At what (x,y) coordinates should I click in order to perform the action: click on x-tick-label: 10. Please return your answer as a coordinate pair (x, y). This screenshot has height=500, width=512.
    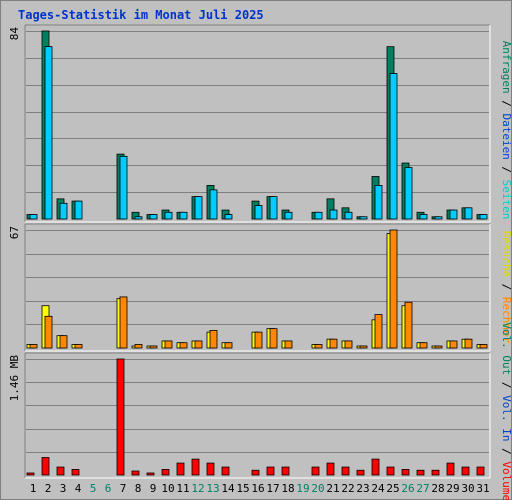
    Looking at the image, I should click on (167, 488).